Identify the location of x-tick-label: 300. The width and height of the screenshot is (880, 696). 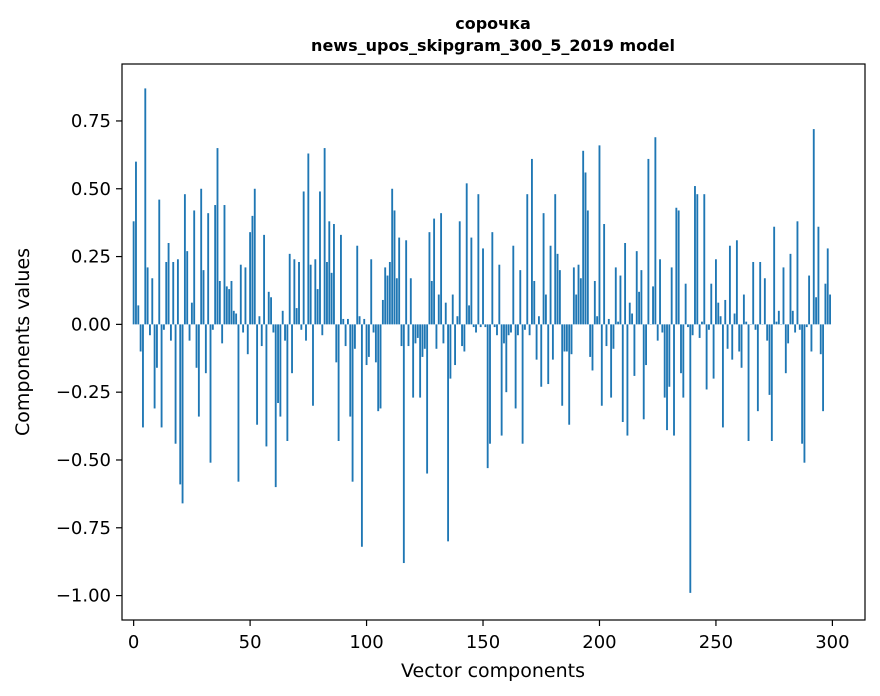
(832, 642).